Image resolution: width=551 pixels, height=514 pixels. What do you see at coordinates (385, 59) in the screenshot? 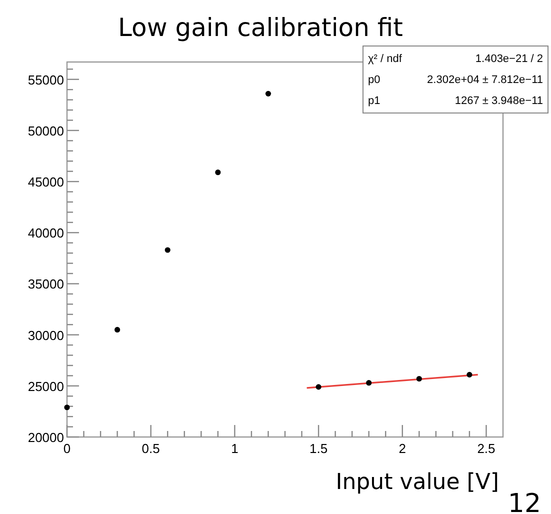
I see `annotation: χ² / ndf` at bounding box center [385, 59].